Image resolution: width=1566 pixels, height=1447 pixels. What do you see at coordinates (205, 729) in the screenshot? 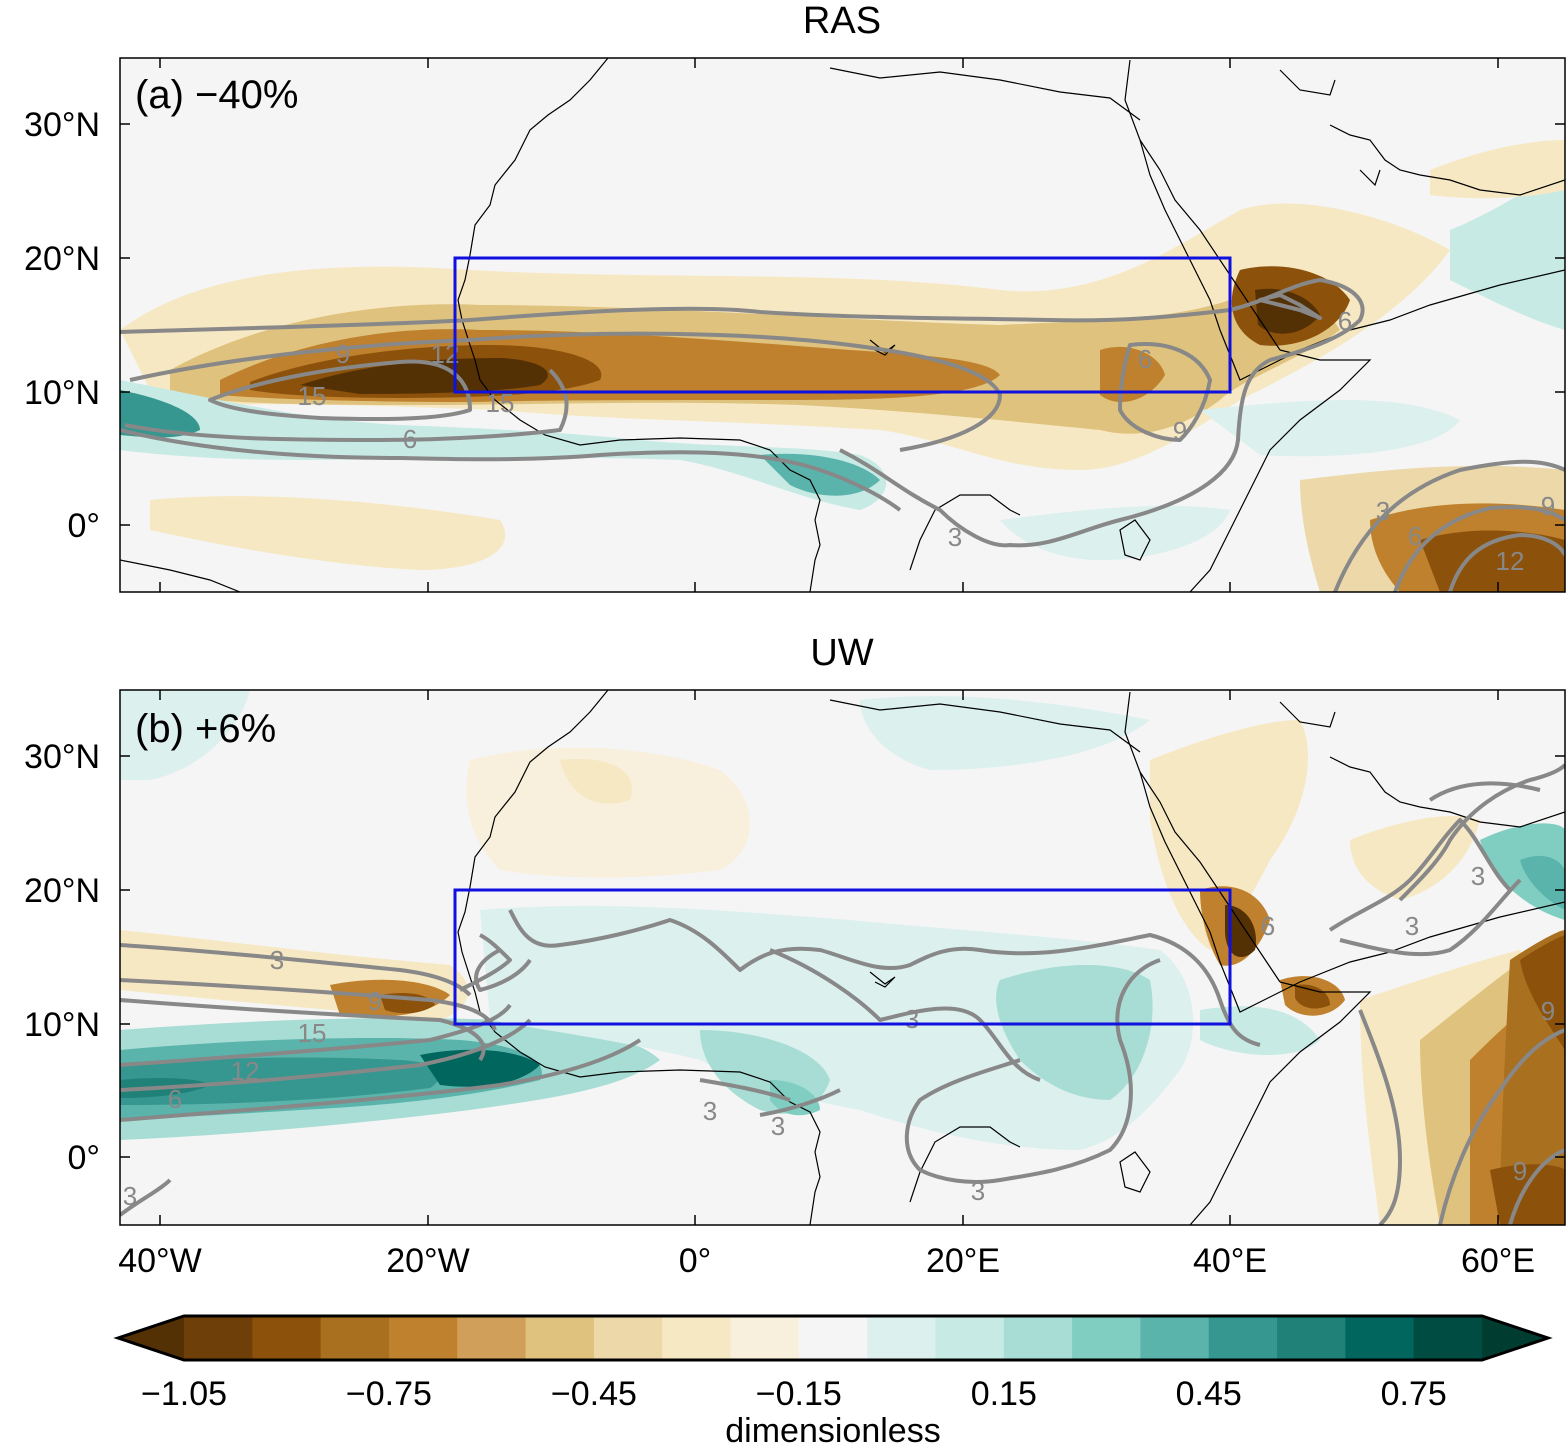
I see `panel-b-label: (b) +6%` at bounding box center [205, 729].